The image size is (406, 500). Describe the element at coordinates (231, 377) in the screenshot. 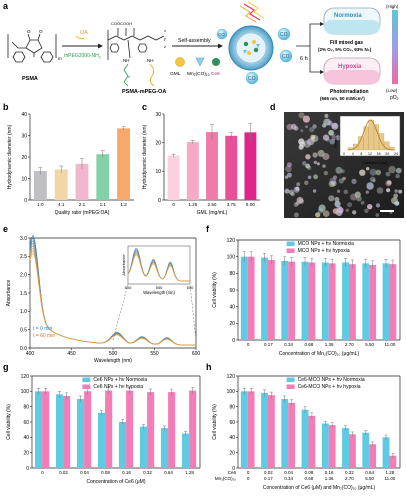

I see `y-tick-label: 120` at that location.